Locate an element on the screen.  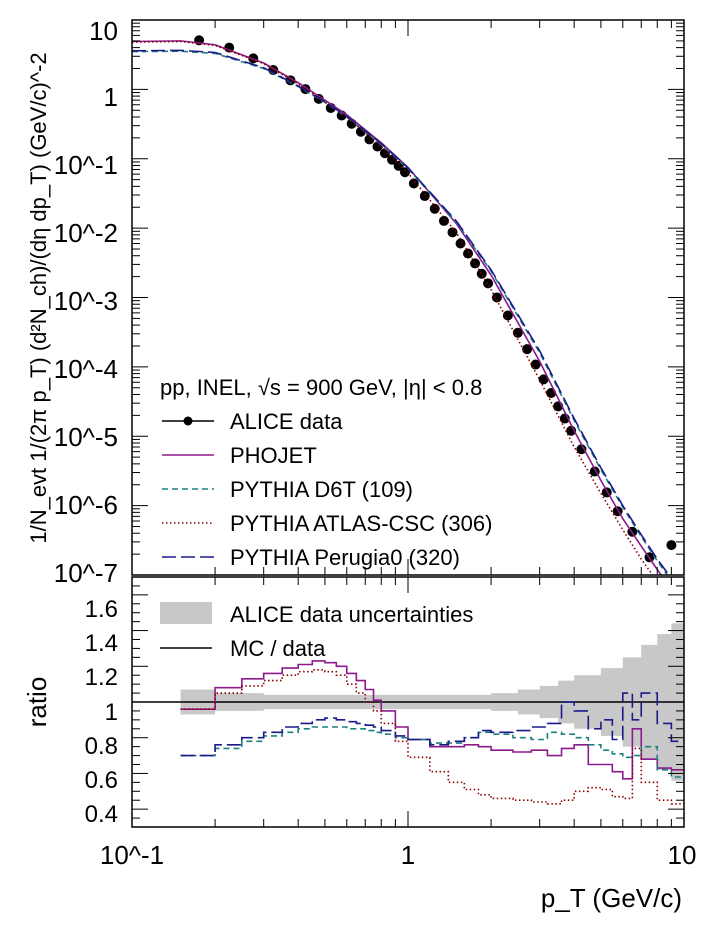
ratio-series-layer is located at coordinates (408, 732).